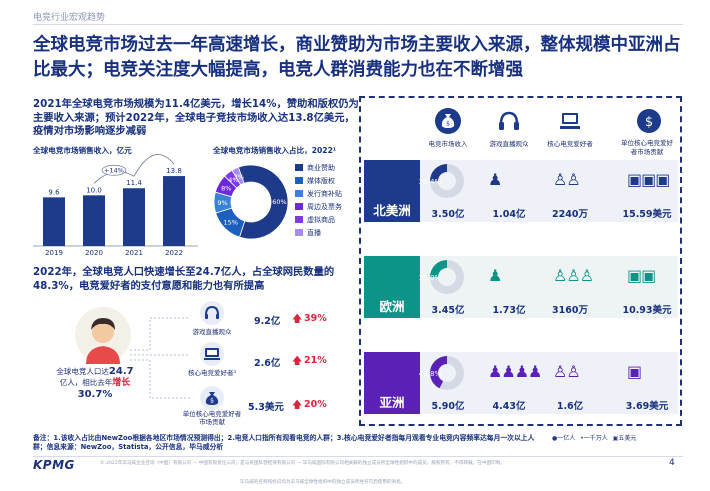 The height and width of the screenshot is (491, 710). What do you see at coordinates (121, 383) in the screenshot?
I see `population-growth-word: 增长` at bounding box center [121, 383].